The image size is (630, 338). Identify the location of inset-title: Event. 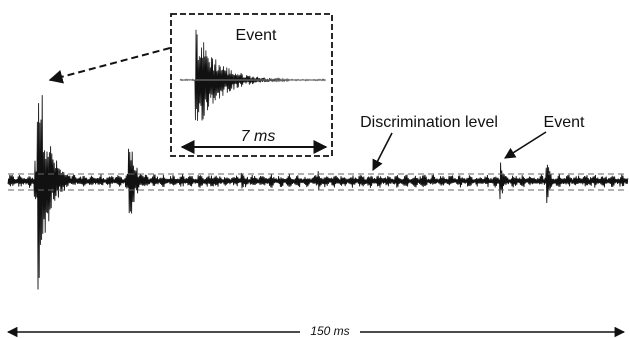
(256, 35).